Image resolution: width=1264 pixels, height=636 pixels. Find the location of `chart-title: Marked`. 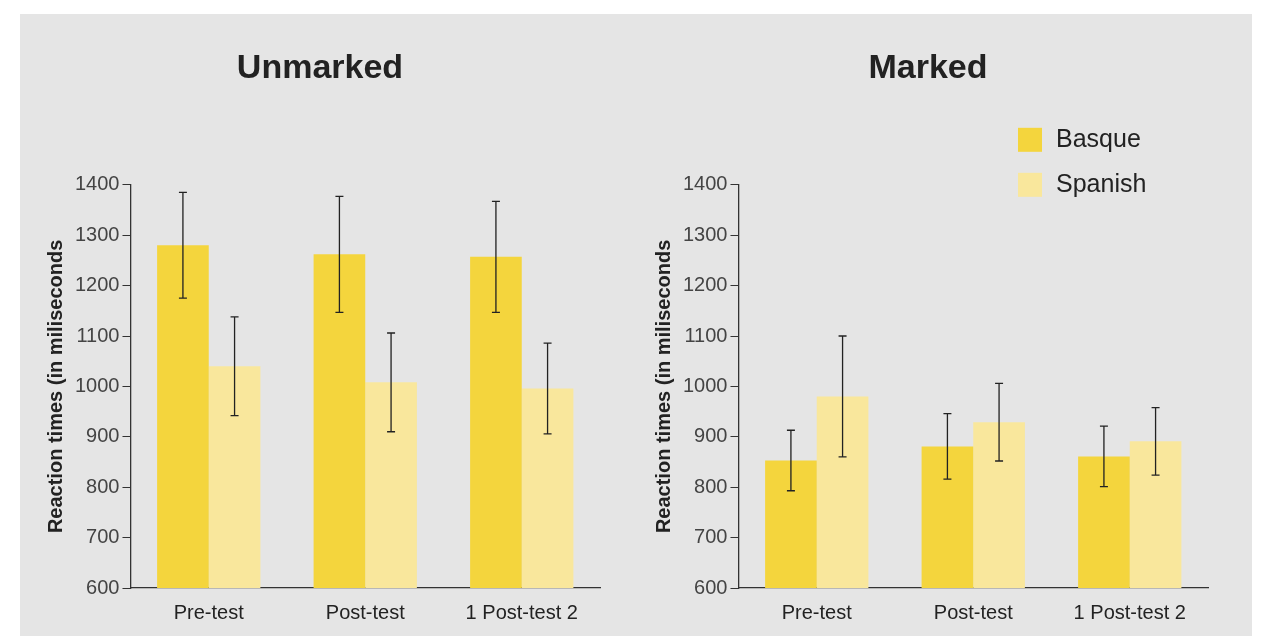

chart-title: Marked is located at coordinates (928, 65).